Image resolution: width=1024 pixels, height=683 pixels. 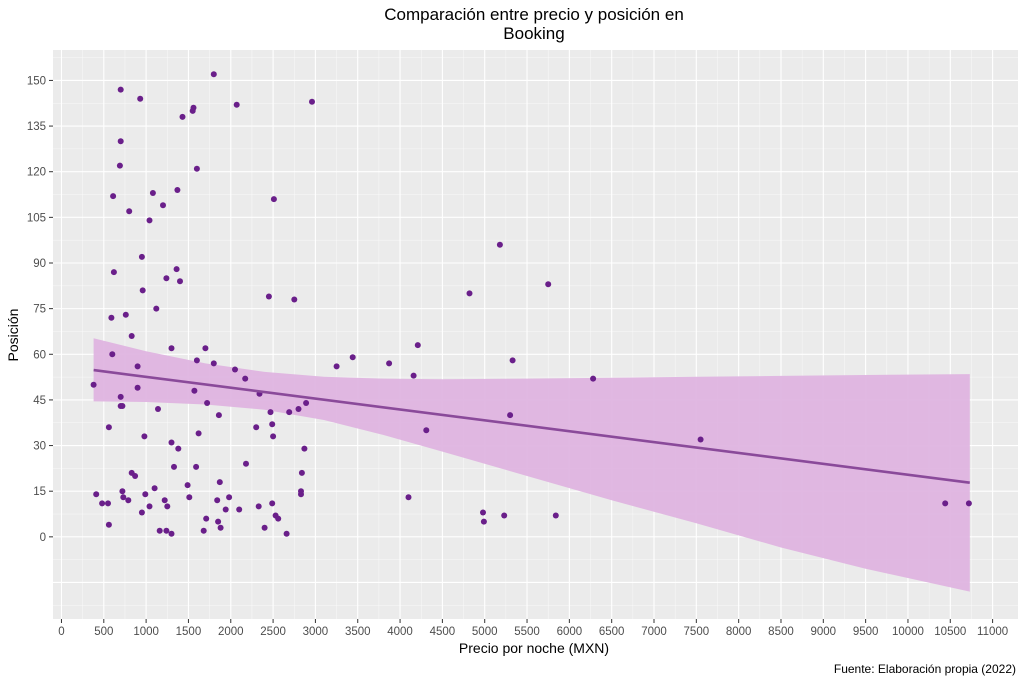 What do you see at coordinates (189, 632) in the screenshot?
I see `x-tick-label: 1500` at bounding box center [189, 632].